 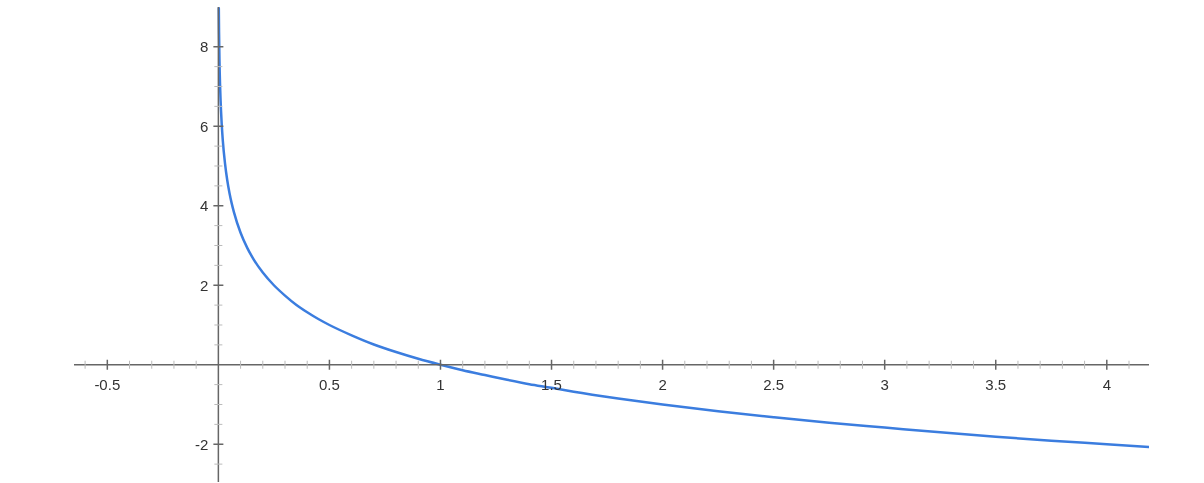 What do you see at coordinates (107, 384) in the screenshot?
I see `x-tick-label: -0.5` at bounding box center [107, 384].